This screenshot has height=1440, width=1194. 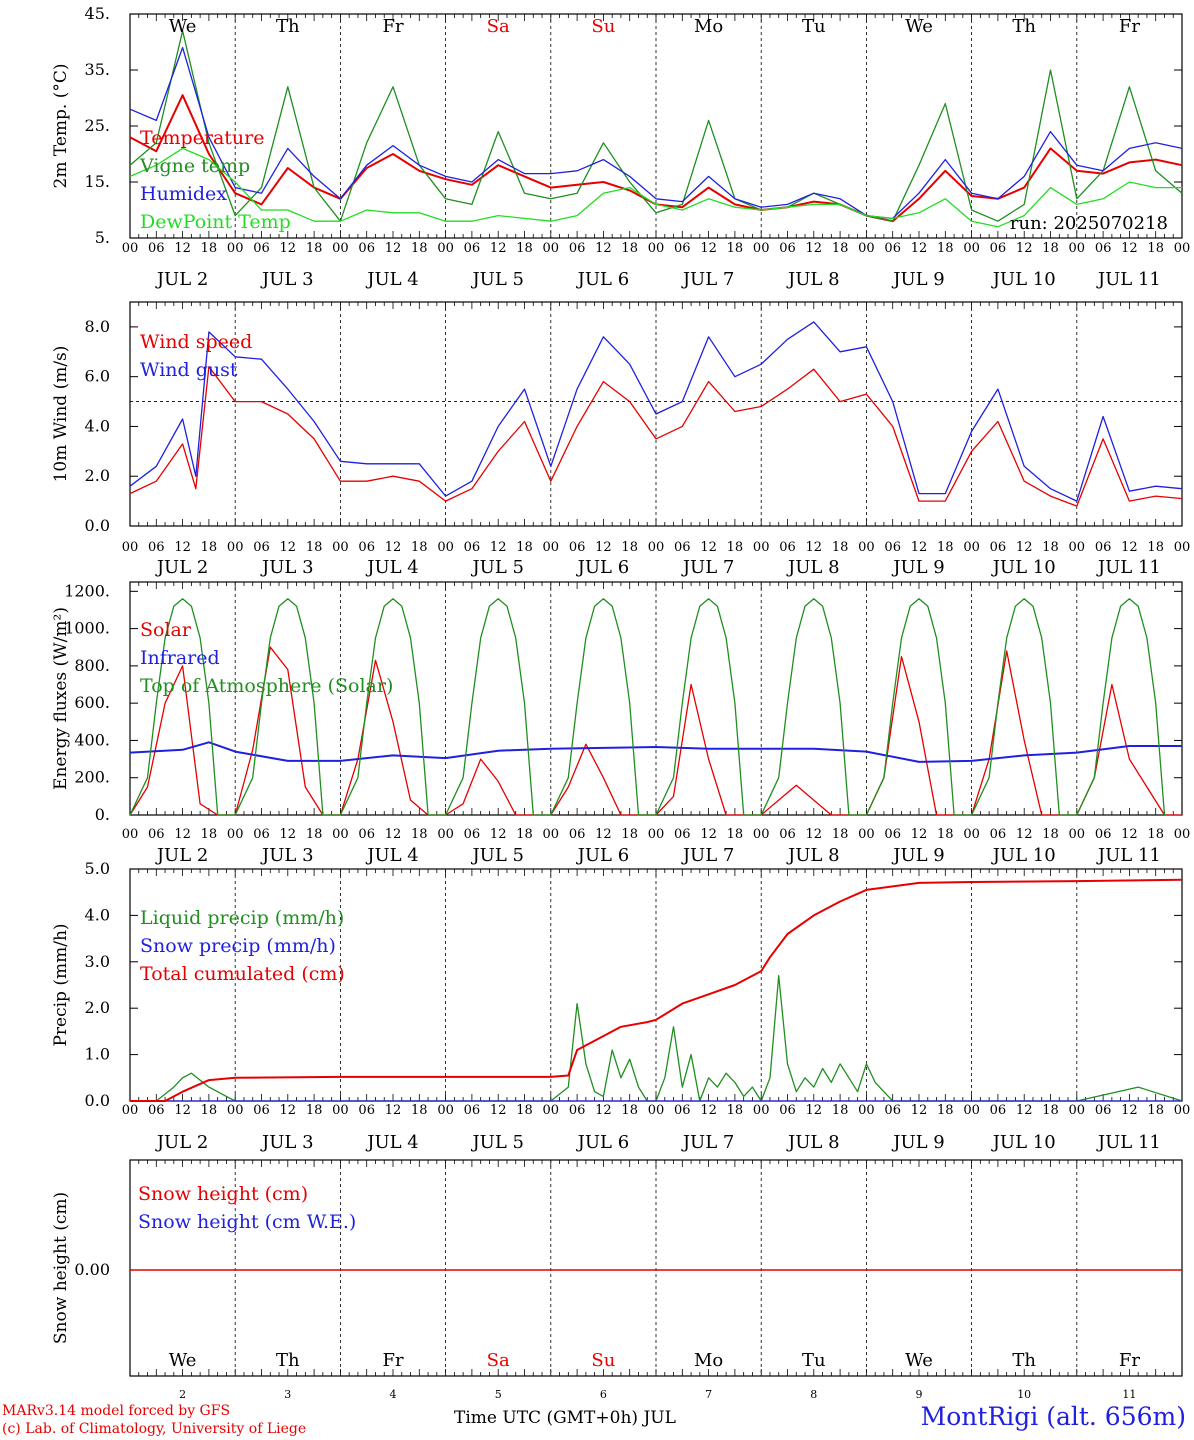 I want to click on y-tick-label: 0.00, so click(x=92, y=1269).